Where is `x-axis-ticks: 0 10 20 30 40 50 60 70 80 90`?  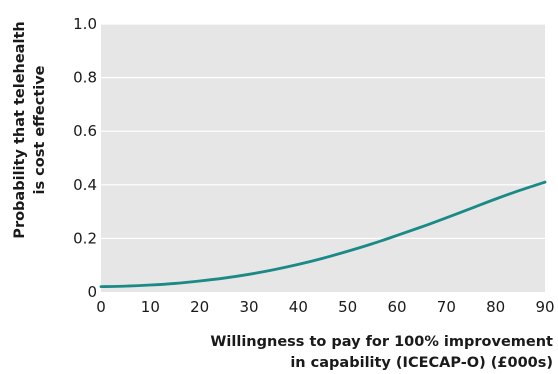
x-axis-ticks: 0 10 20 30 40 50 60 70 80 90 is located at coordinates (325, 307).